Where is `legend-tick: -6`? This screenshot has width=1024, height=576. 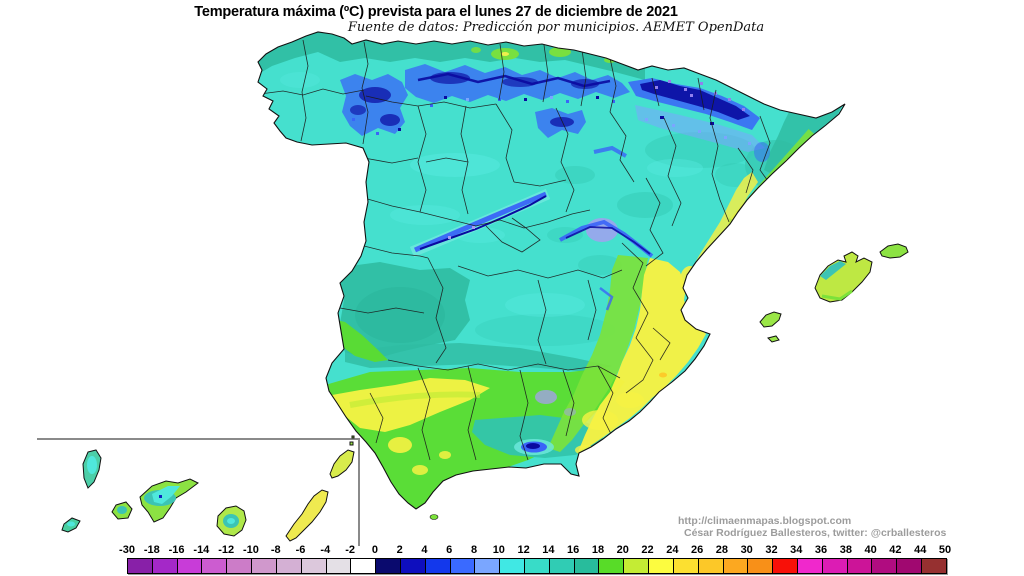 legend-tick: -6 is located at coordinates (300, 550).